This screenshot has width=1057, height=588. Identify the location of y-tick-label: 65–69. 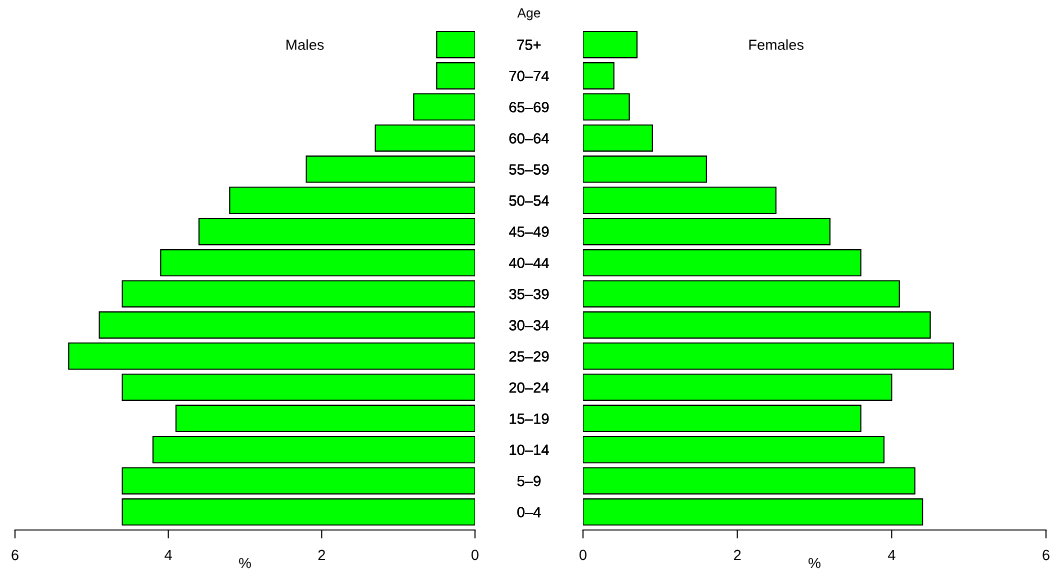
(529, 107).